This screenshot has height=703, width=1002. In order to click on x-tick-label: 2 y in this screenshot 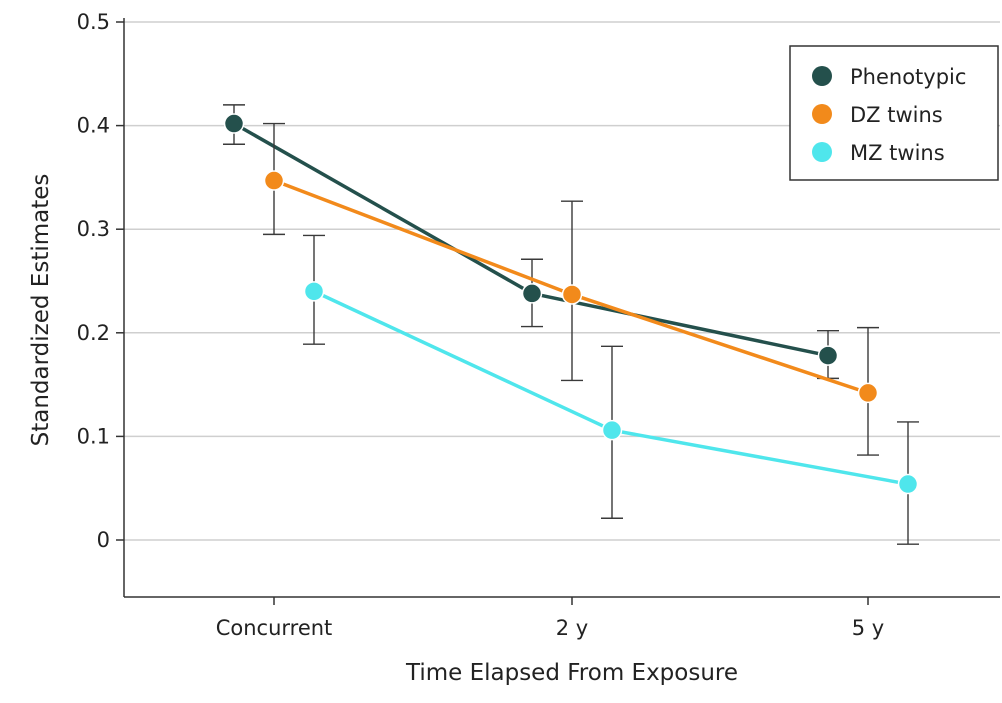, I will do `click(572, 628)`.